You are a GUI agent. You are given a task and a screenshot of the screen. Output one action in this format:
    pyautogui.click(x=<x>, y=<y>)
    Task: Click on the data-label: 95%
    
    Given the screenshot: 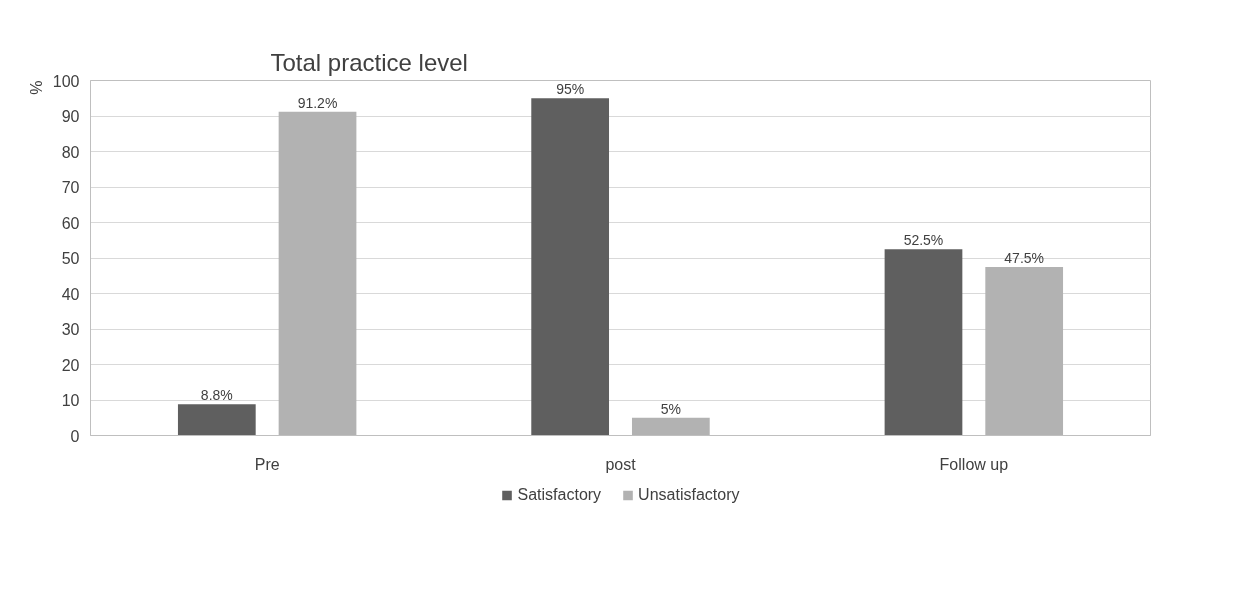 What is the action you would take?
    pyautogui.click(x=570, y=89)
    